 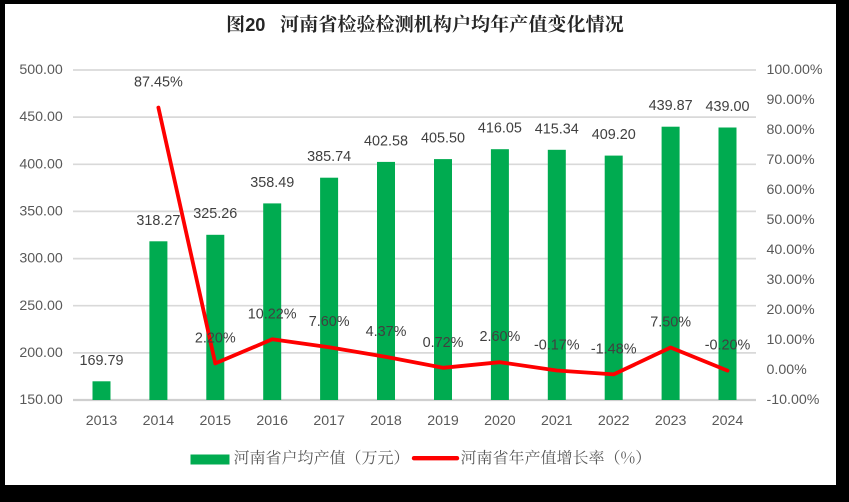 What do you see at coordinates (791, 100) in the screenshot?
I see `svg-text: 90.00%` at bounding box center [791, 100].